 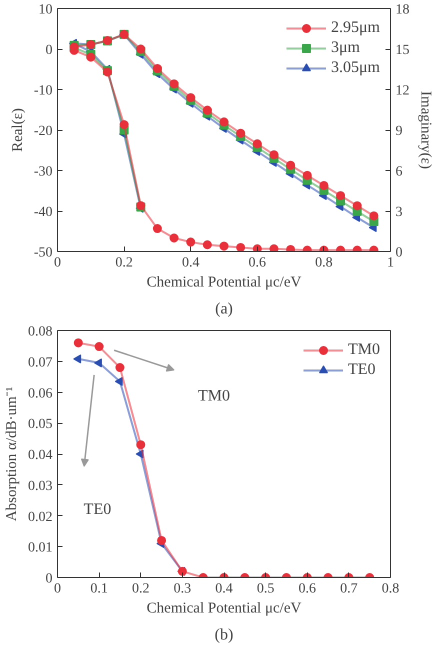 What do you see at coordinates (98, 509) in the screenshot?
I see `annotation: TE0` at bounding box center [98, 509].